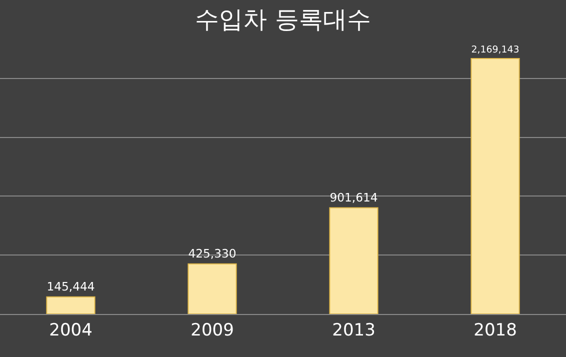 The height and width of the screenshot is (357, 566). Describe the element at coordinates (212, 330) in the screenshot. I see `x-tick-label: 2009` at that location.